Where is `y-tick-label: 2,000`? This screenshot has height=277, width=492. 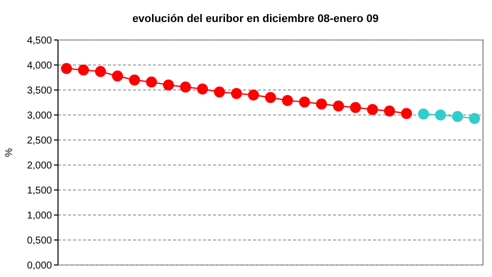 y-tick-label: 2,000 is located at coordinates (39, 166).